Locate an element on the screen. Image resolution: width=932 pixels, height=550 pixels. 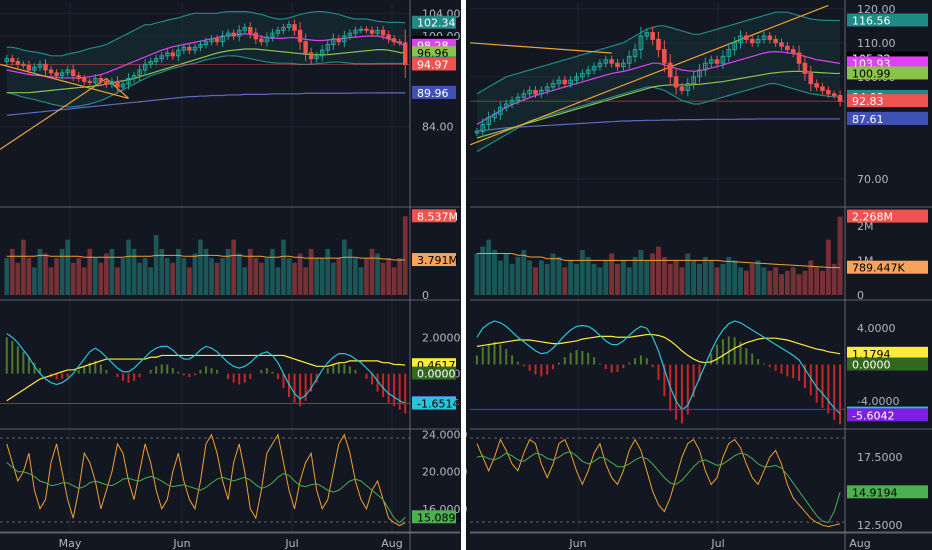
trend-rising-line is located at coordinates (649, 75).